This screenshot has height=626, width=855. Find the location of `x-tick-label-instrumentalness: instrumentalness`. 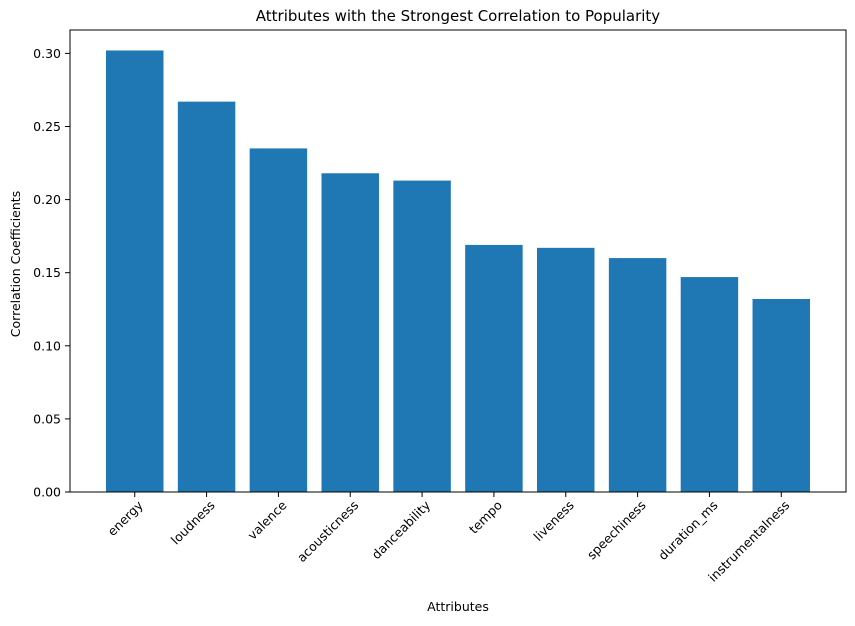

x-tick-label-instrumentalness: instrumentalness is located at coordinates (748, 541).